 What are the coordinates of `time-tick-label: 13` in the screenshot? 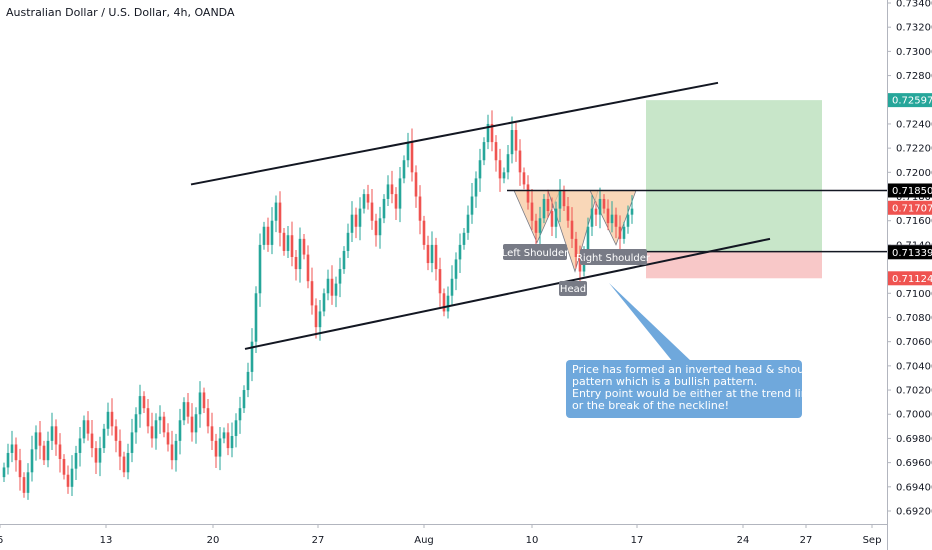 It's located at (106, 540).